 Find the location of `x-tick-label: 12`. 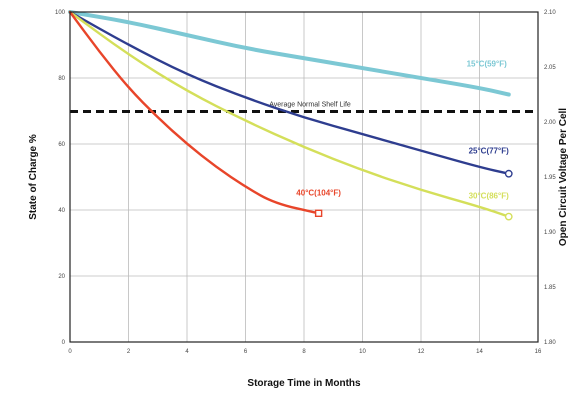

x-tick-label: 12 is located at coordinates (421, 352).